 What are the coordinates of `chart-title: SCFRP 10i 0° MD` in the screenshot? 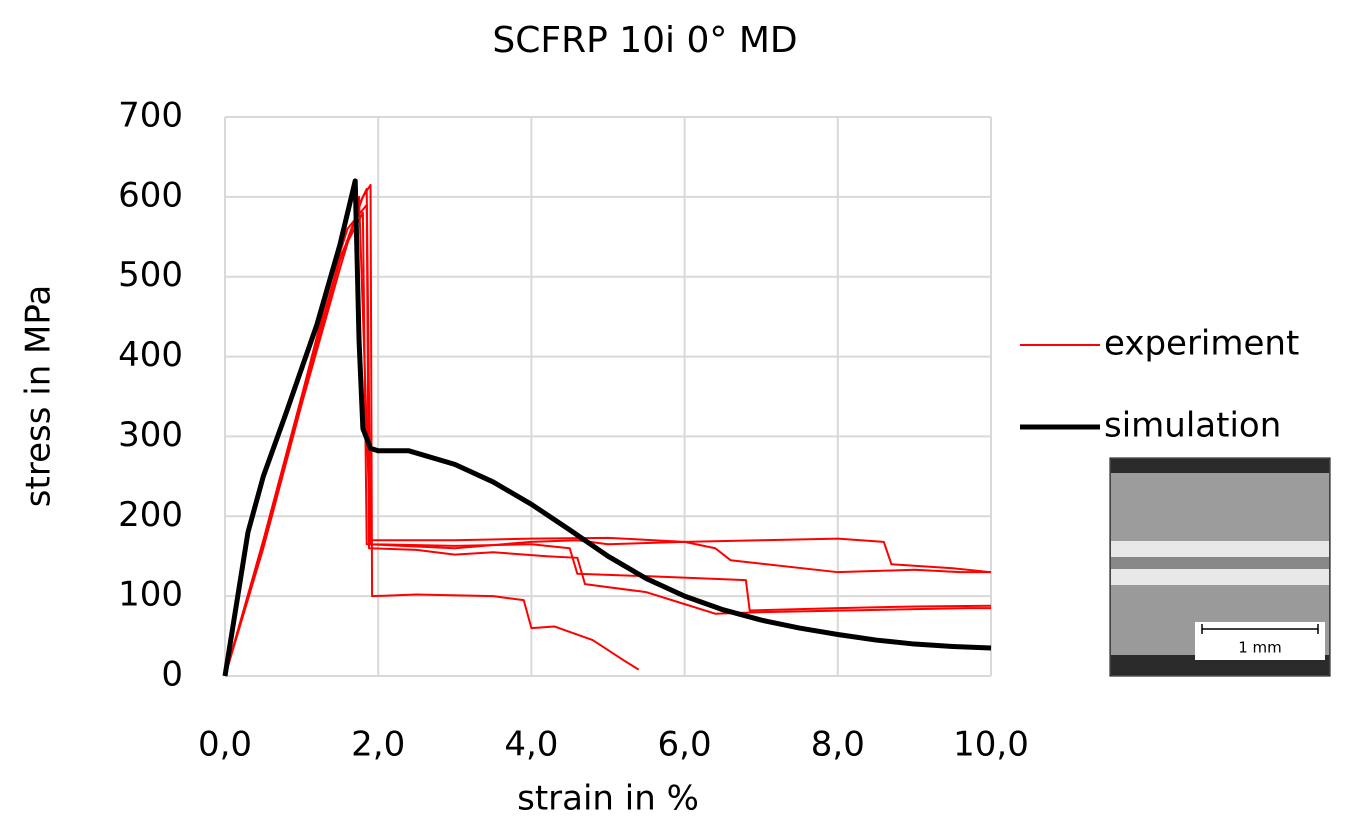 It's located at (644, 40).